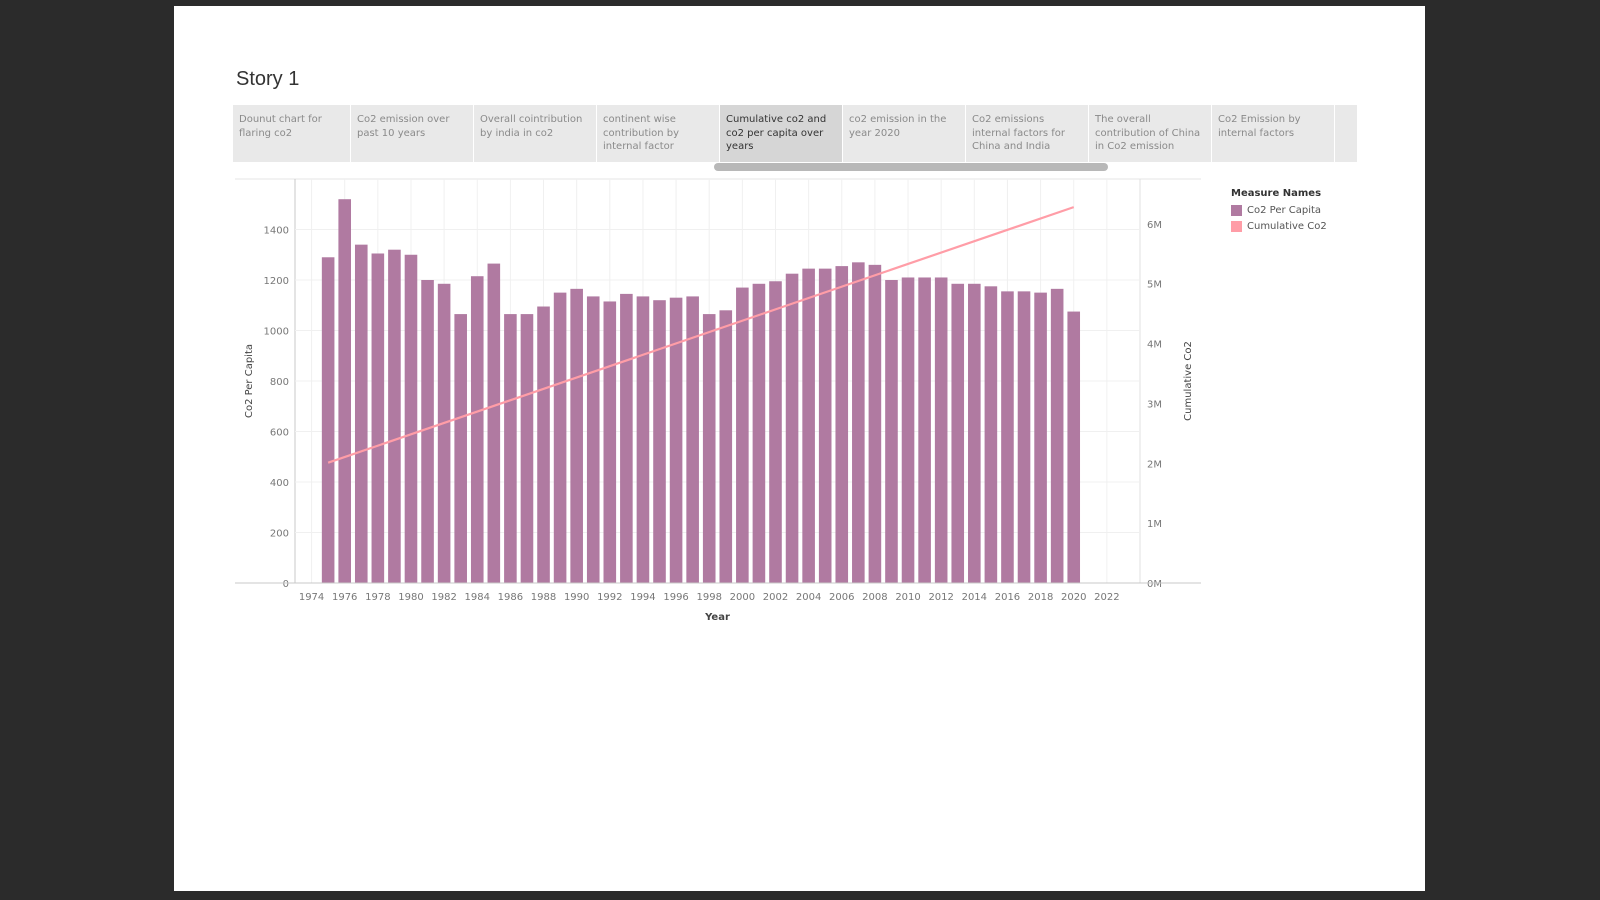 This screenshot has width=1600, height=900. What do you see at coordinates (510, 597) in the screenshot?
I see `x-tick-label: 1986` at bounding box center [510, 597].